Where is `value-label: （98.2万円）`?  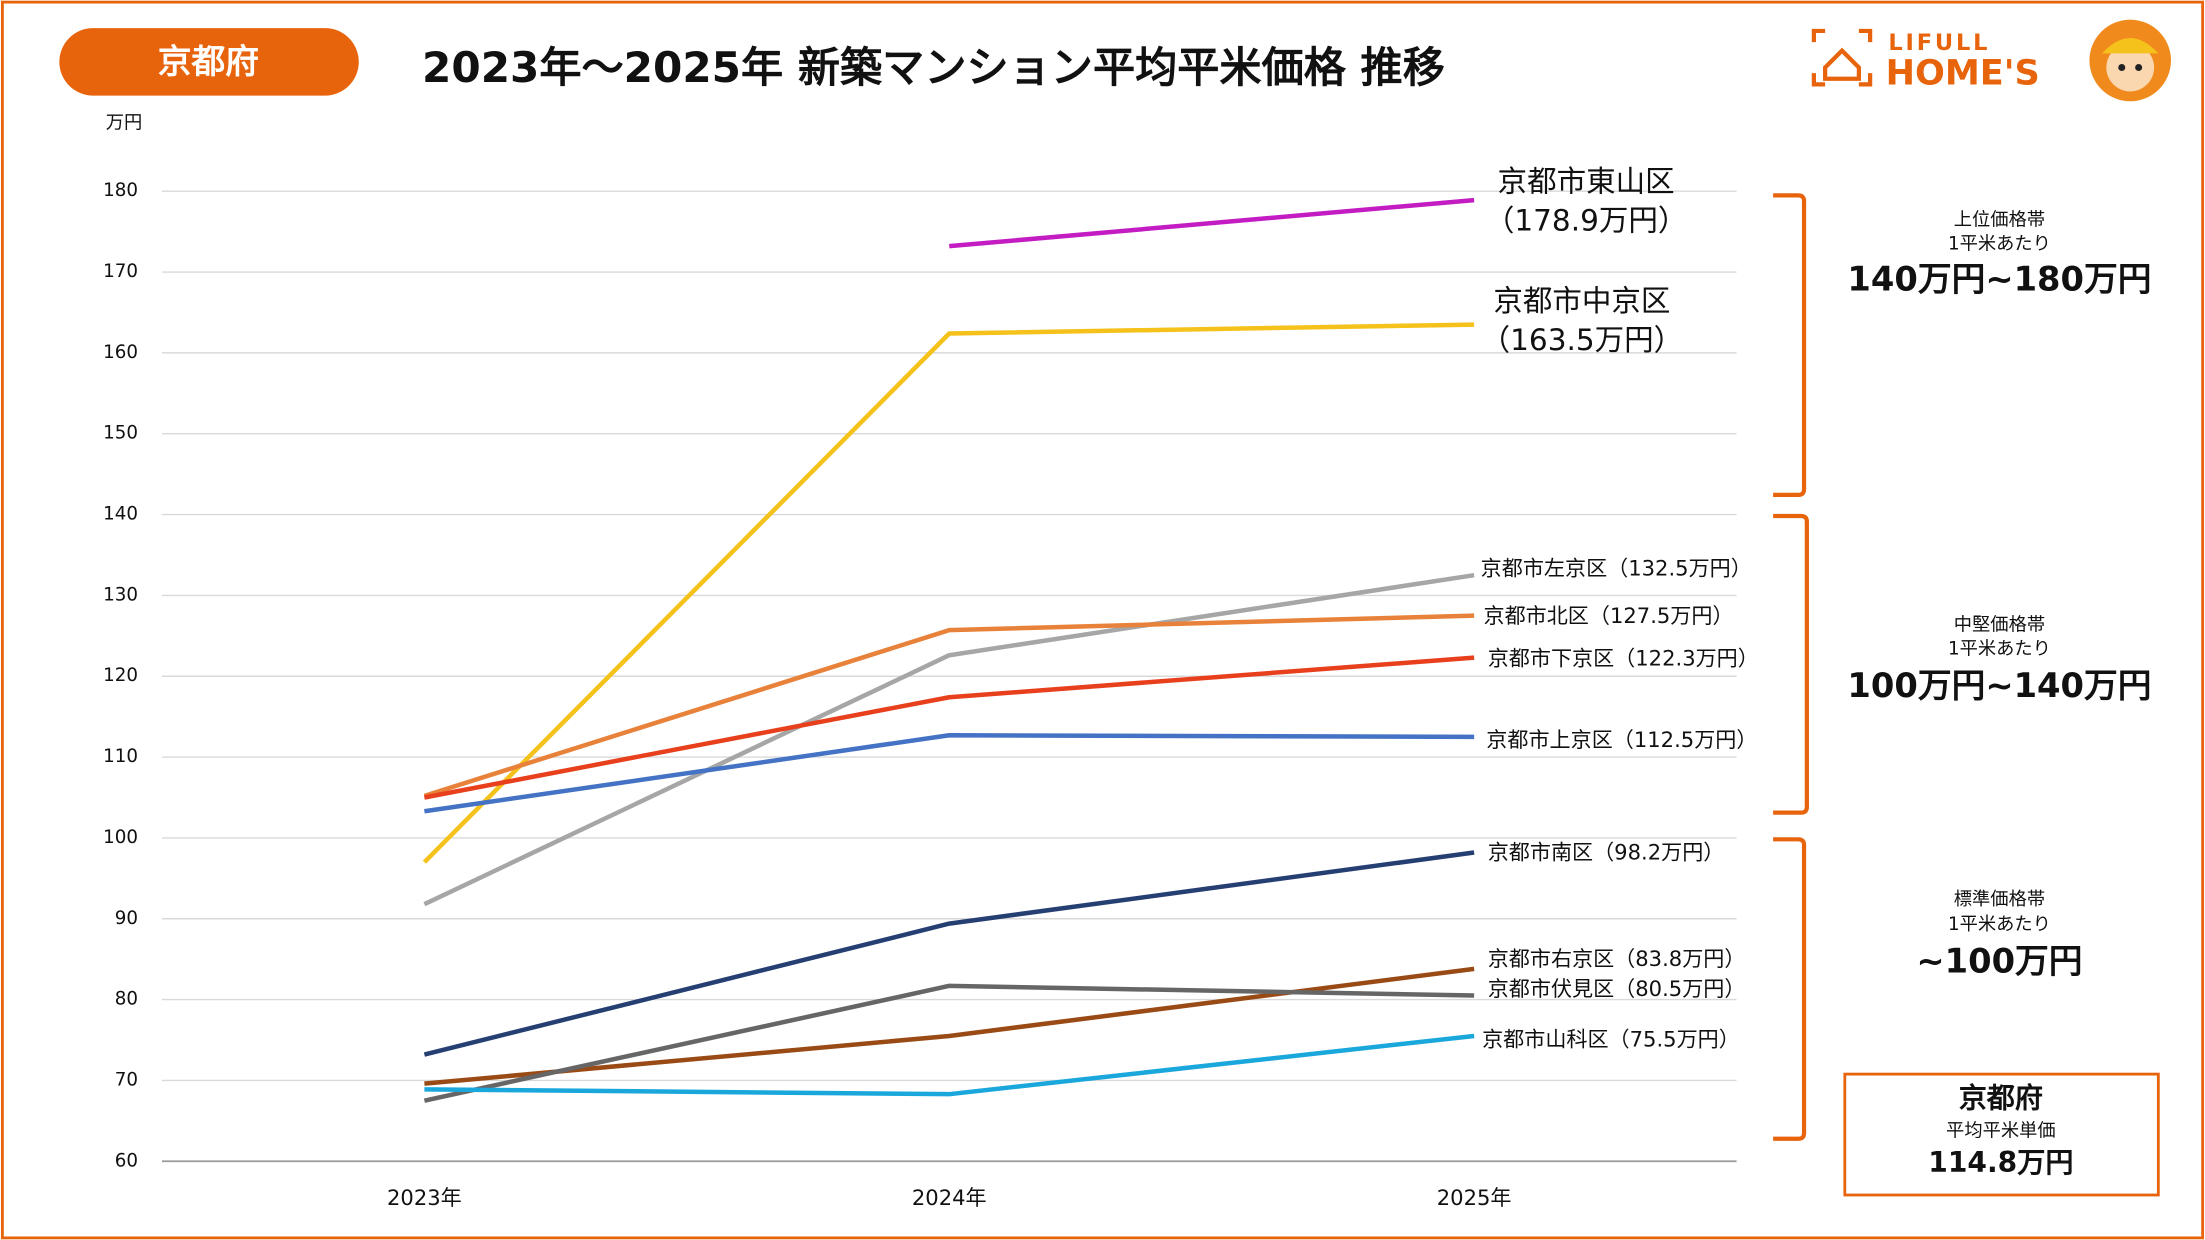 value-label: （98.2万円） is located at coordinates (1658, 851).